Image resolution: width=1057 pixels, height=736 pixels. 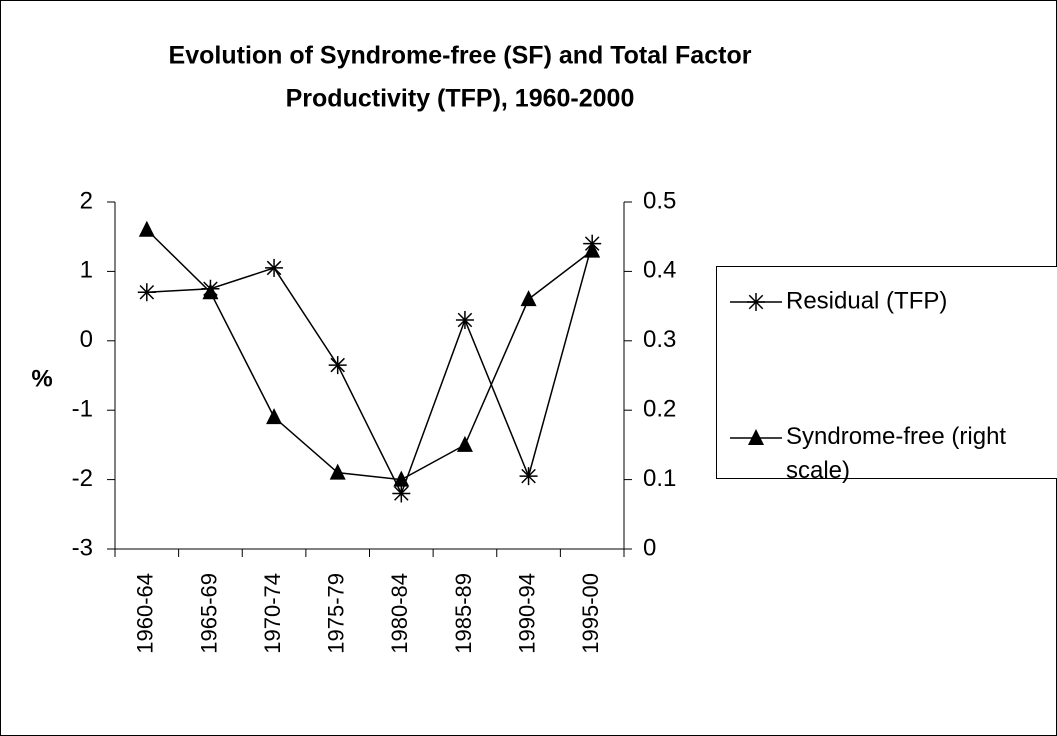 I want to click on x-tick-label: 1960-64, so click(x=145, y=613).